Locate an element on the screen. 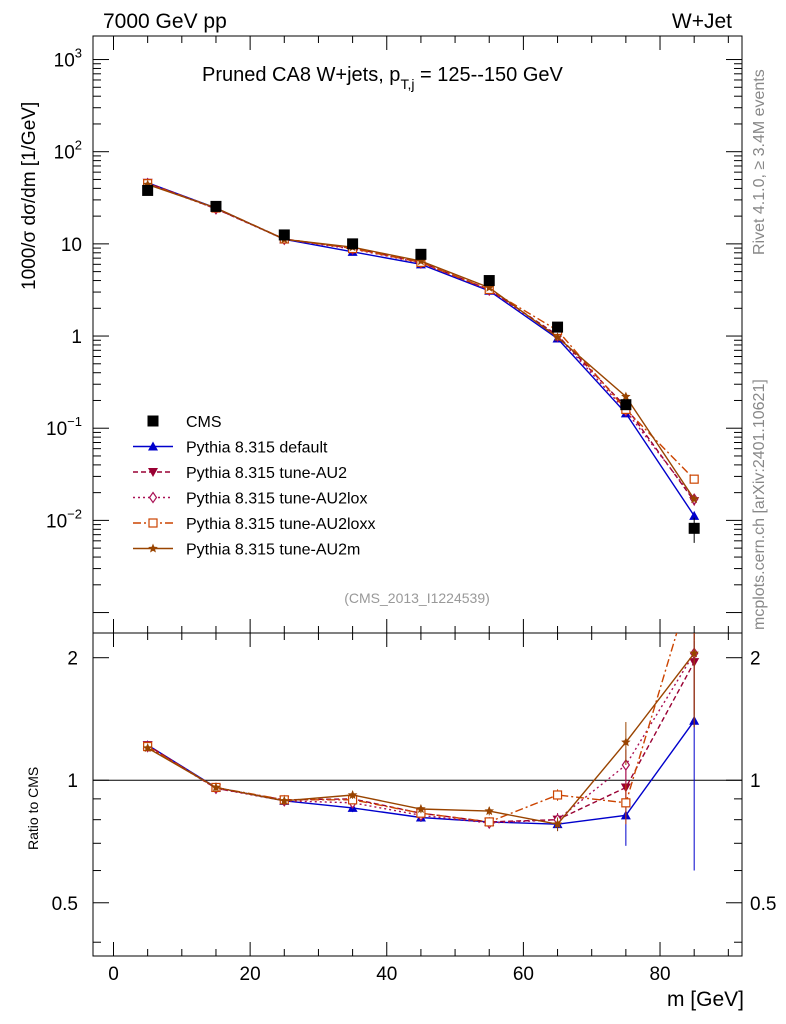  rivet-version-label: Rivet 4.1.0, ≥ 3.4M events is located at coordinates (759, 162).